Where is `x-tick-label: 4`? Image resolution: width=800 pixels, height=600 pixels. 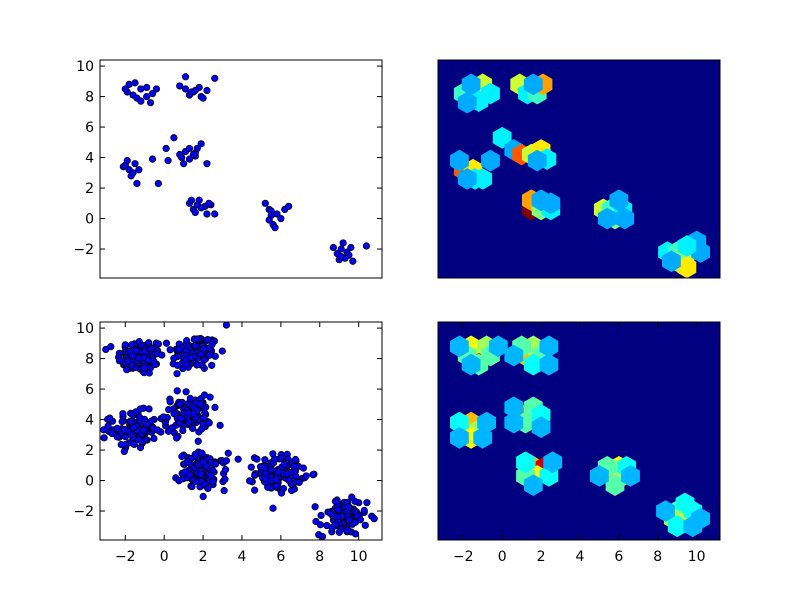
x-tick-label: 4 is located at coordinates (242, 557).